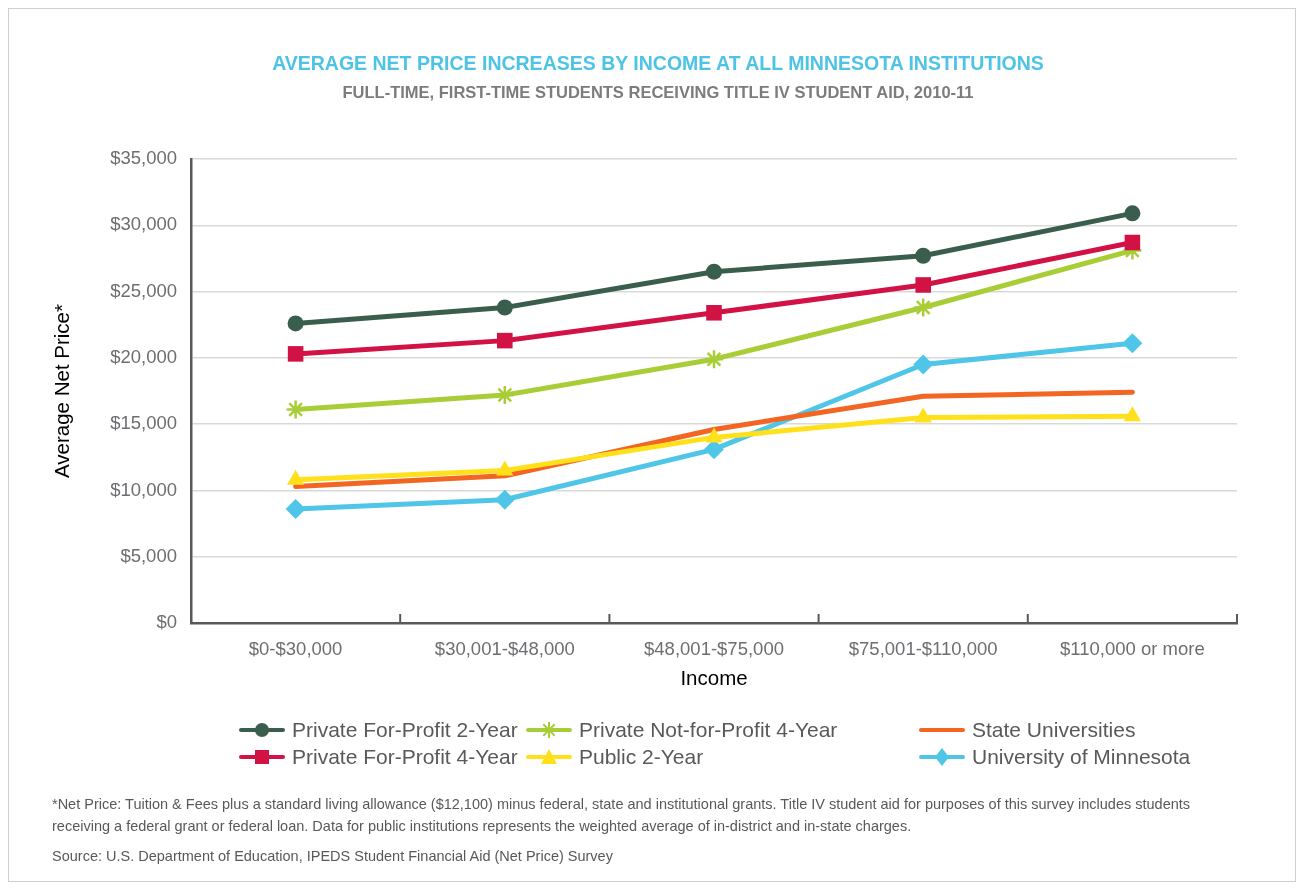 The height and width of the screenshot is (890, 1304). Describe the element at coordinates (641, 756) in the screenshot. I see `legend-label: Public 2-Year` at that location.